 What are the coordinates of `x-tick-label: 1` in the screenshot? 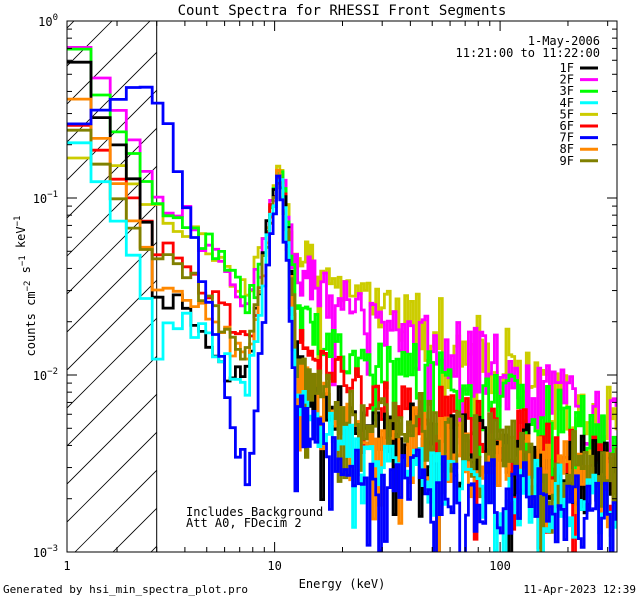 It's located at (66, 566).